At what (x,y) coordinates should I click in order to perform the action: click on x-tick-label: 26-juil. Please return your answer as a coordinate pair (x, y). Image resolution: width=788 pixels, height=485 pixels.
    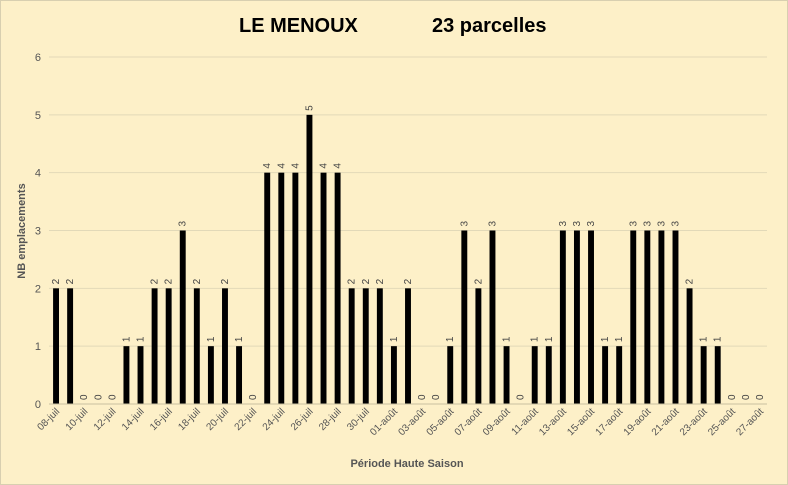
    Looking at the image, I should click on (302, 419).